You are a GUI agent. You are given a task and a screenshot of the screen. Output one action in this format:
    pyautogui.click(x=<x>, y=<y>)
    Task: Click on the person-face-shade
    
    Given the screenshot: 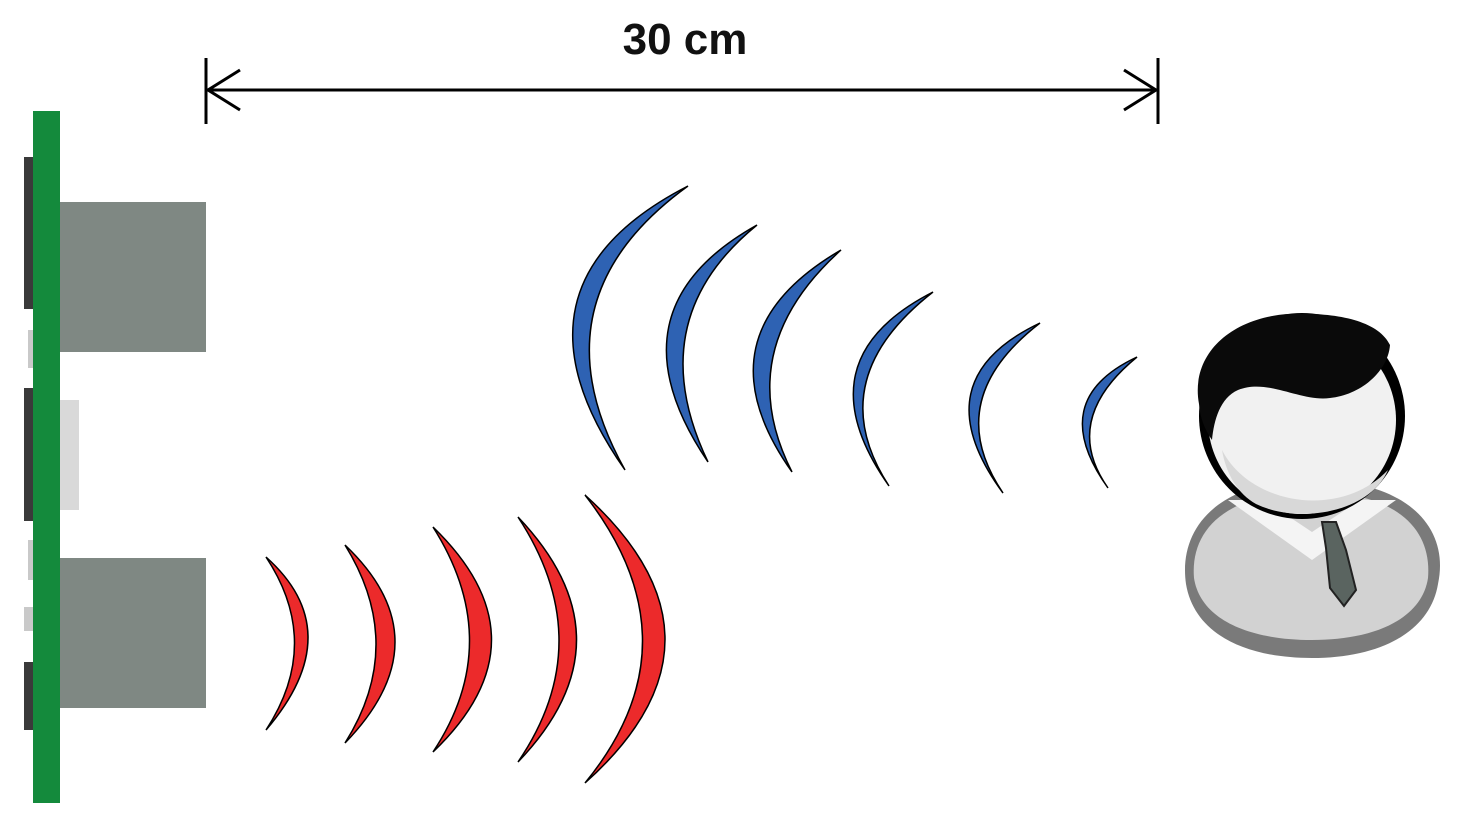 What is the action you would take?
    pyautogui.click(x=1305, y=482)
    